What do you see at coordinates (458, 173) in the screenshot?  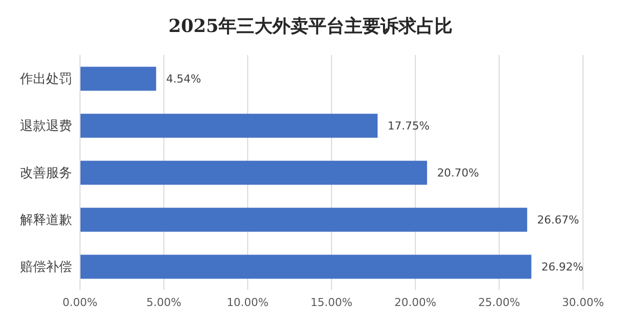 I see `data-label: 20.70%` at bounding box center [458, 173].